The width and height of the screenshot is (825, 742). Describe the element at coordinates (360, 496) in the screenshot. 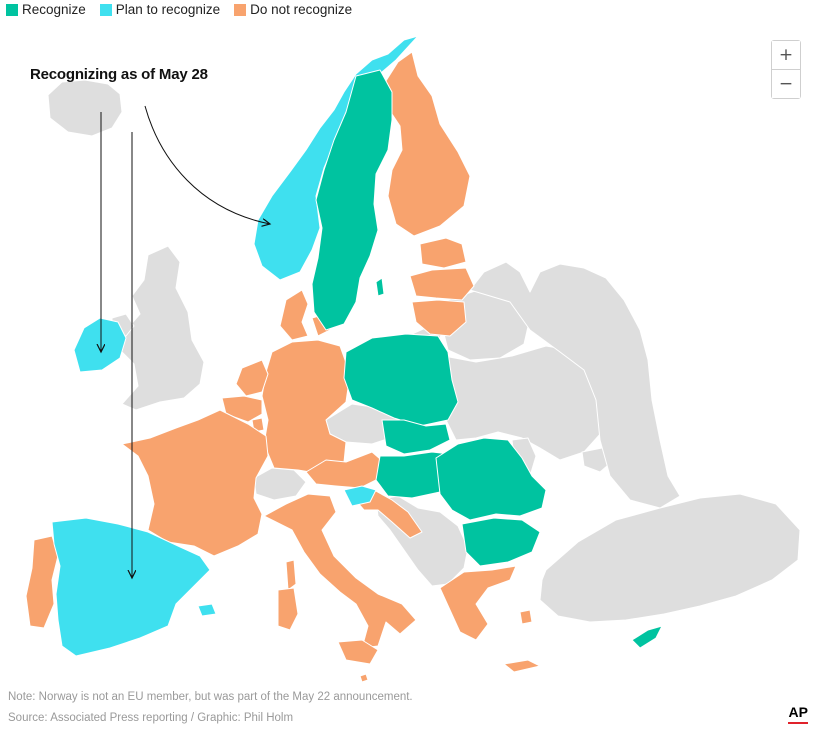

I see `region-slovenia` at that location.